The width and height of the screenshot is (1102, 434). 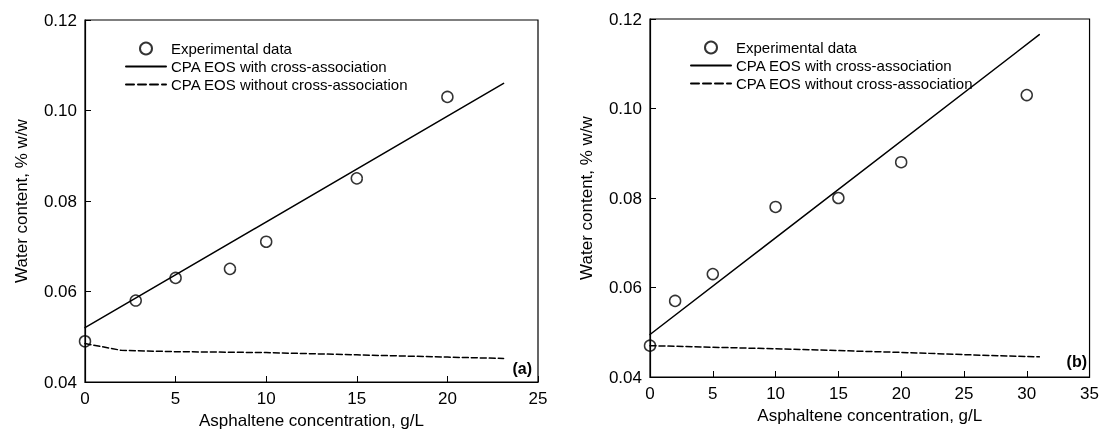 I want to click on x-tick-label: 35, so click(x=1090, y=393).